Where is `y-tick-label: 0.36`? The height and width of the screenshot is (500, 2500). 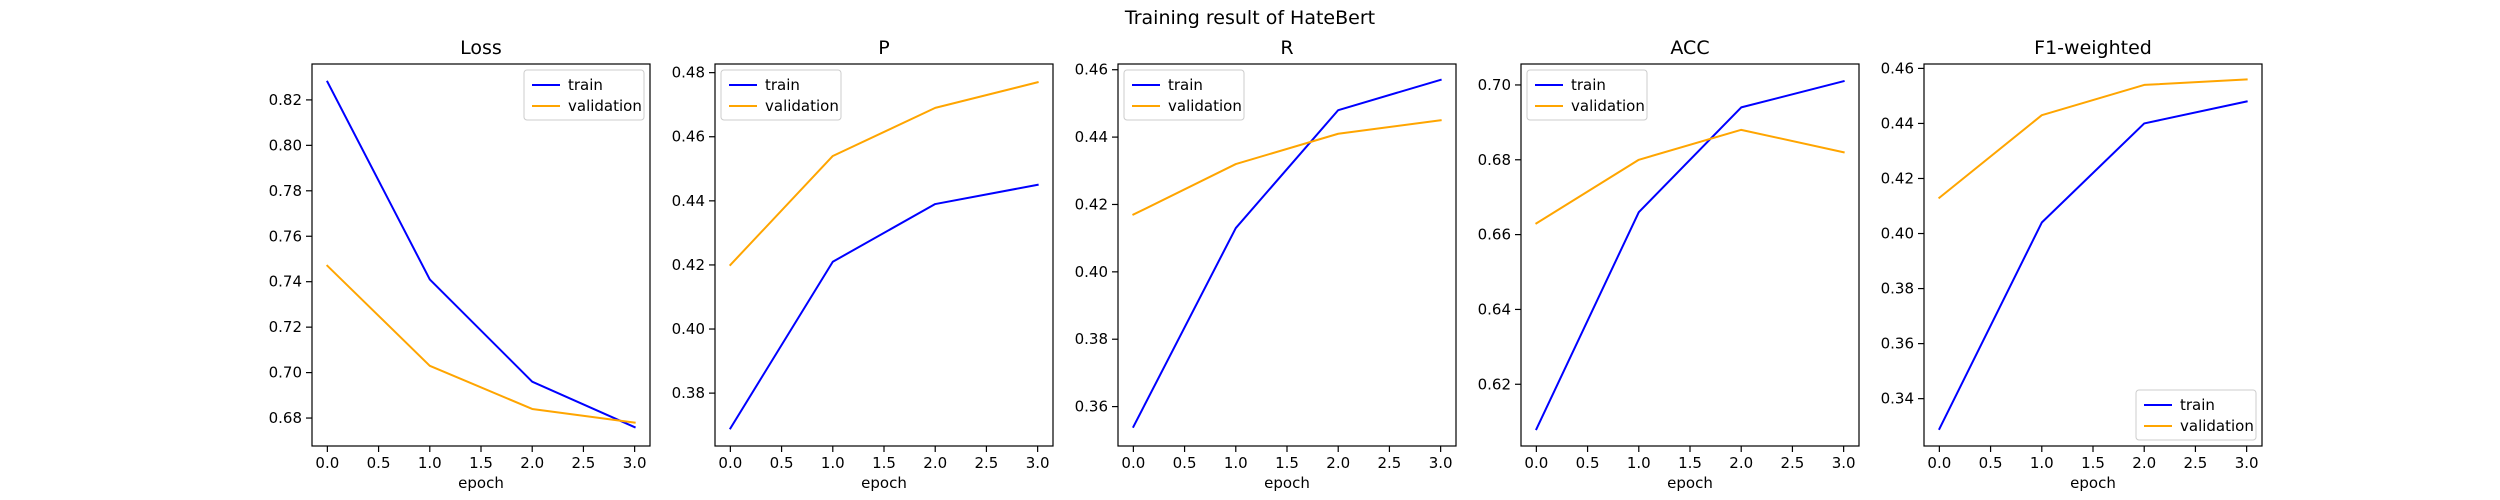
y-tick-label: 0.36 is located at coordinates (1091, 407).